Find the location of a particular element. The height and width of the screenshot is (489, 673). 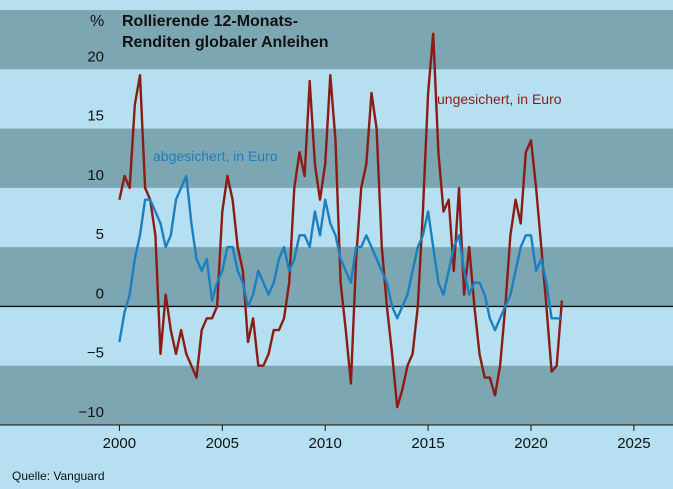

x-tick-label: 2000 is located at coordinates (119, 443).